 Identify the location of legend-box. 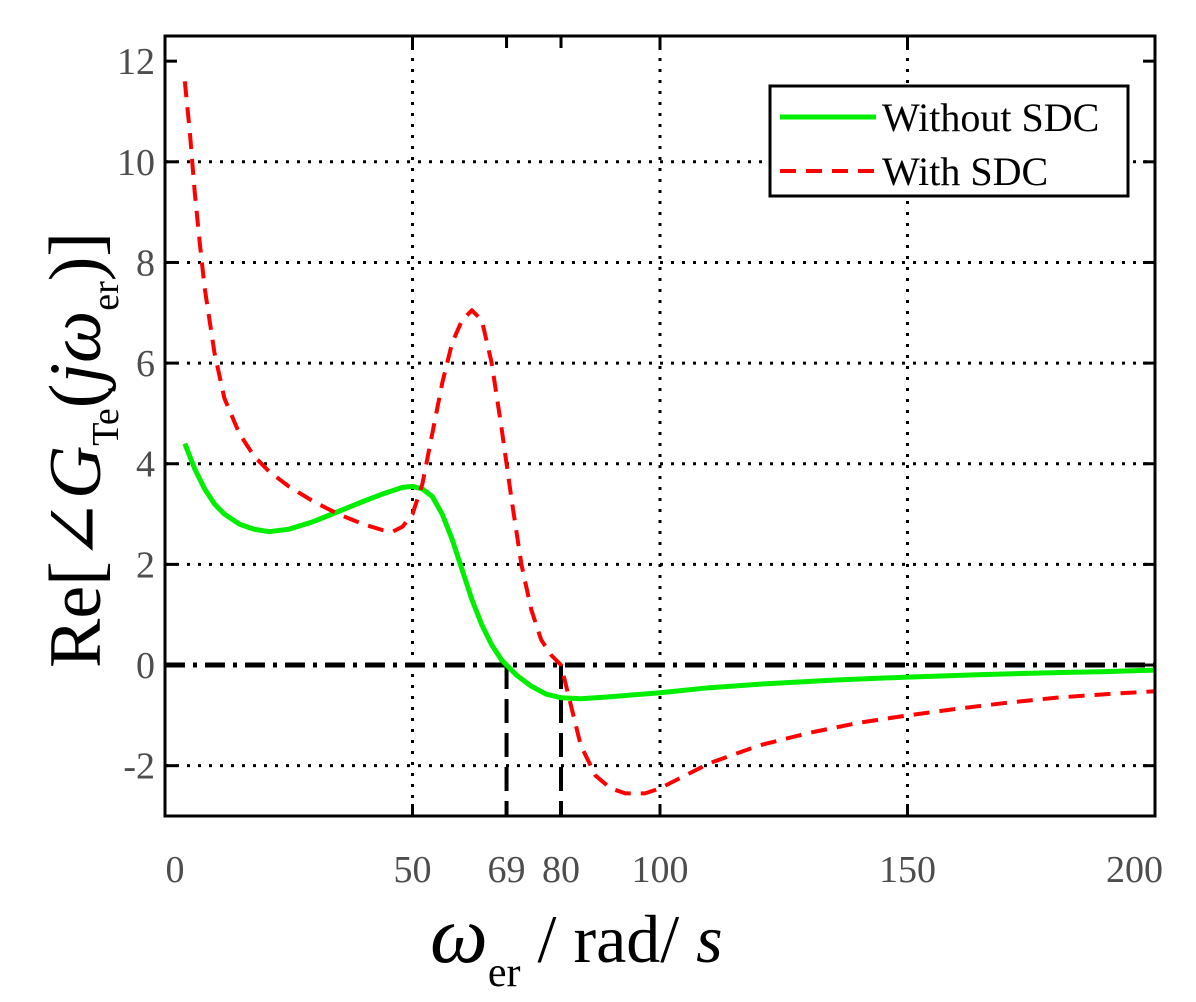
(949, 141).